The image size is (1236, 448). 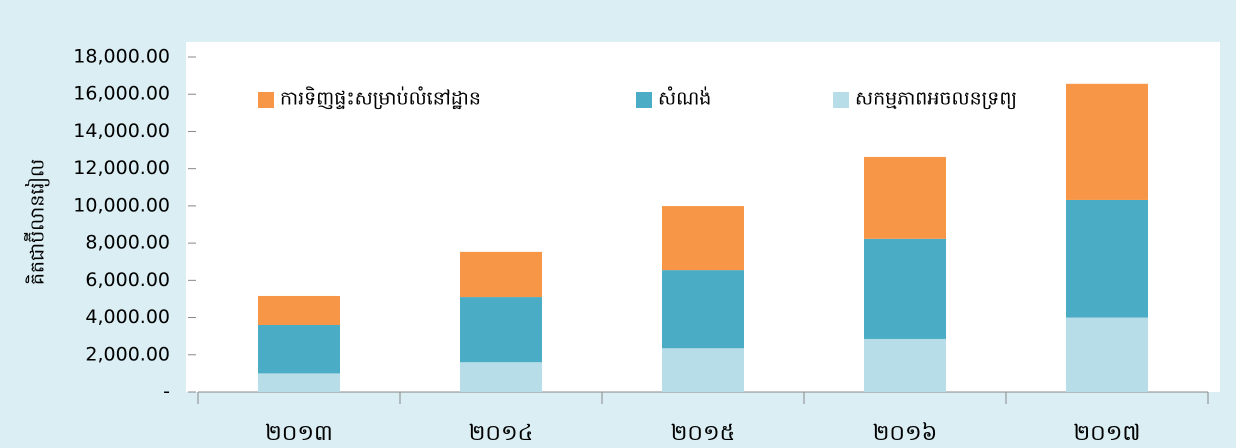 What do you see at coordinates (127, 280) in the screenshot?
I see `y-tick-label: 6,000.00` at bounding box center [127, 280].